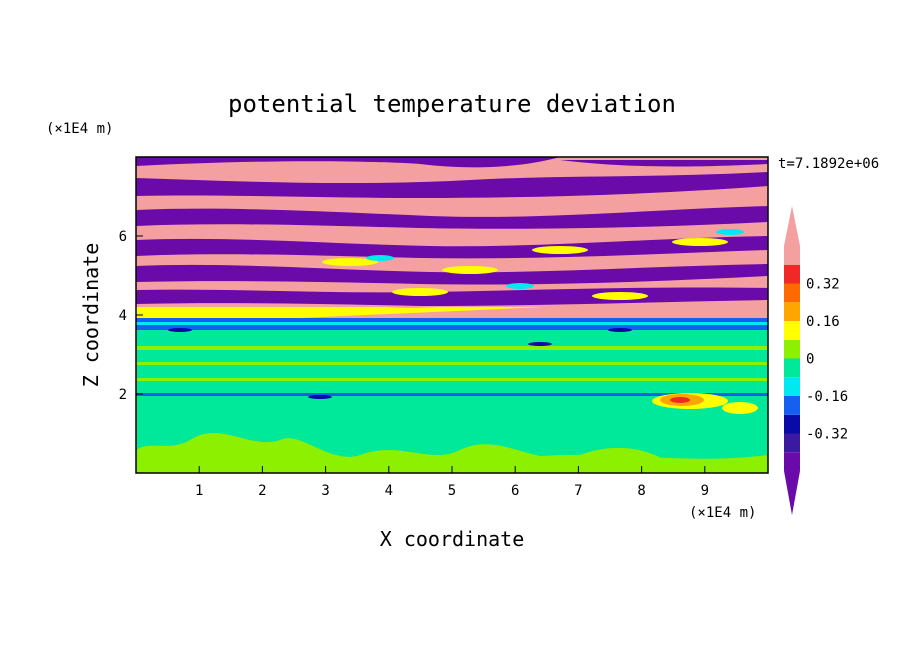 The image size is (904, 654). I want to click on colorbar-extend-bottom, so click(792, 493).